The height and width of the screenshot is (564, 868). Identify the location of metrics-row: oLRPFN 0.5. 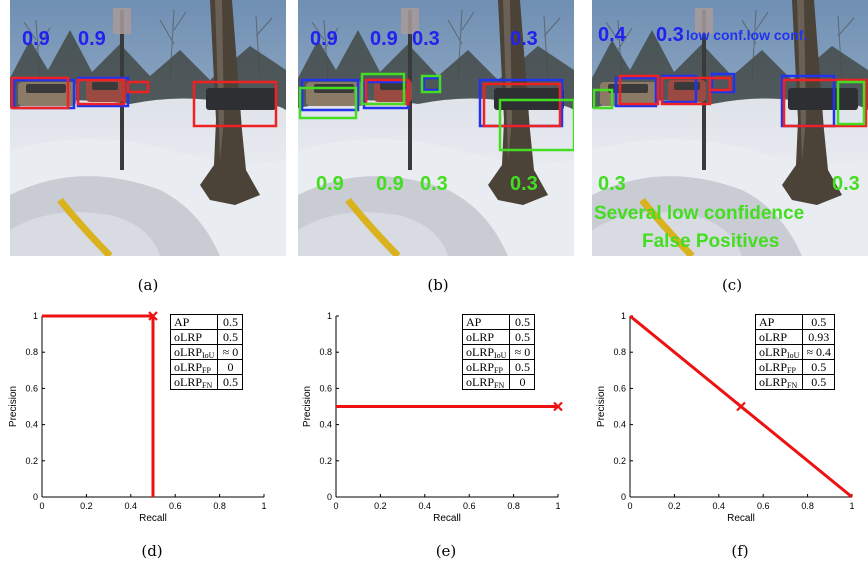
(795, 382).